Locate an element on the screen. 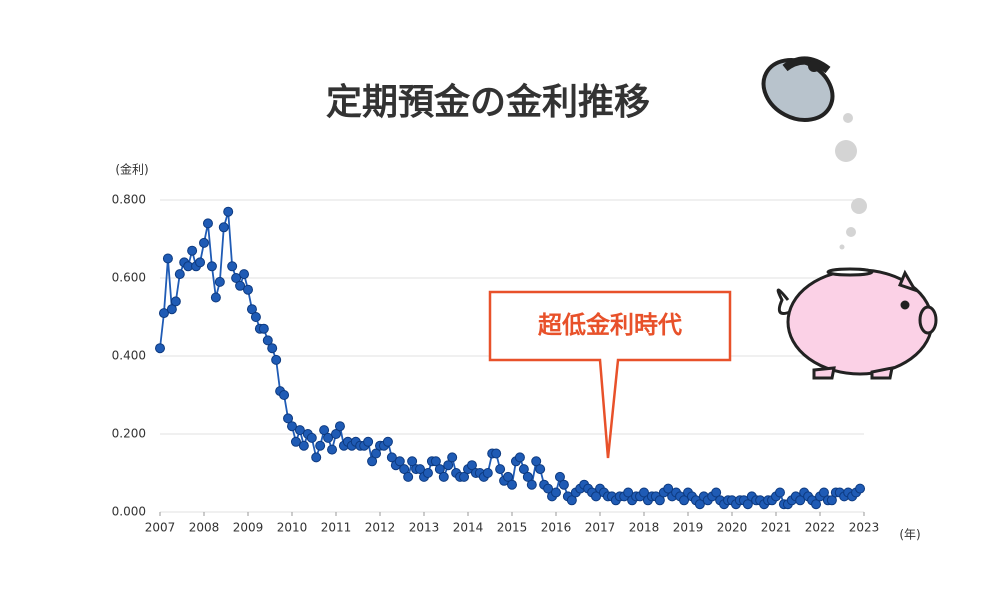 The width and height of the screenshot is (1000, 600). x-tick-label: 2008 is located at coordinates (204, 528).